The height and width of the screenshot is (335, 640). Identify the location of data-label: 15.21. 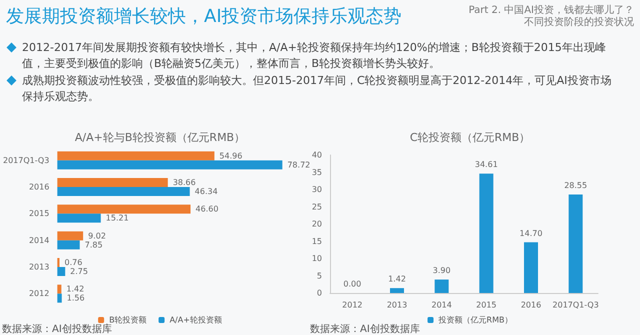
(117, 218).